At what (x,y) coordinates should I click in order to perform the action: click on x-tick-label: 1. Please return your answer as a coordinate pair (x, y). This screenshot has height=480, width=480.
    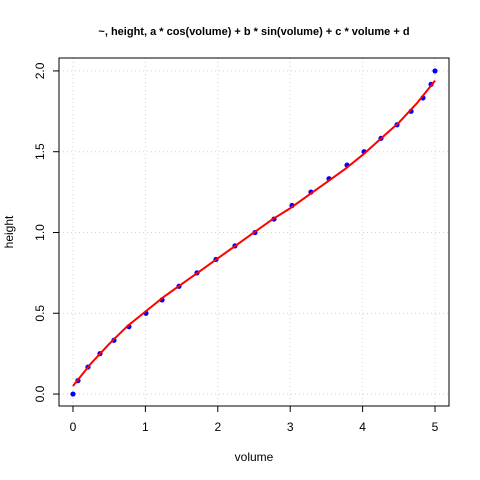
    Looking at the image, I should click on (145, 427).